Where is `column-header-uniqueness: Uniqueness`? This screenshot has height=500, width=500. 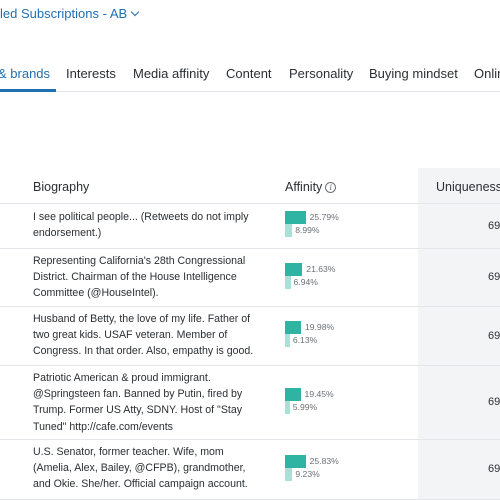 column-header-uniqueness: Uniqueness is located at coordinates (468, 187).